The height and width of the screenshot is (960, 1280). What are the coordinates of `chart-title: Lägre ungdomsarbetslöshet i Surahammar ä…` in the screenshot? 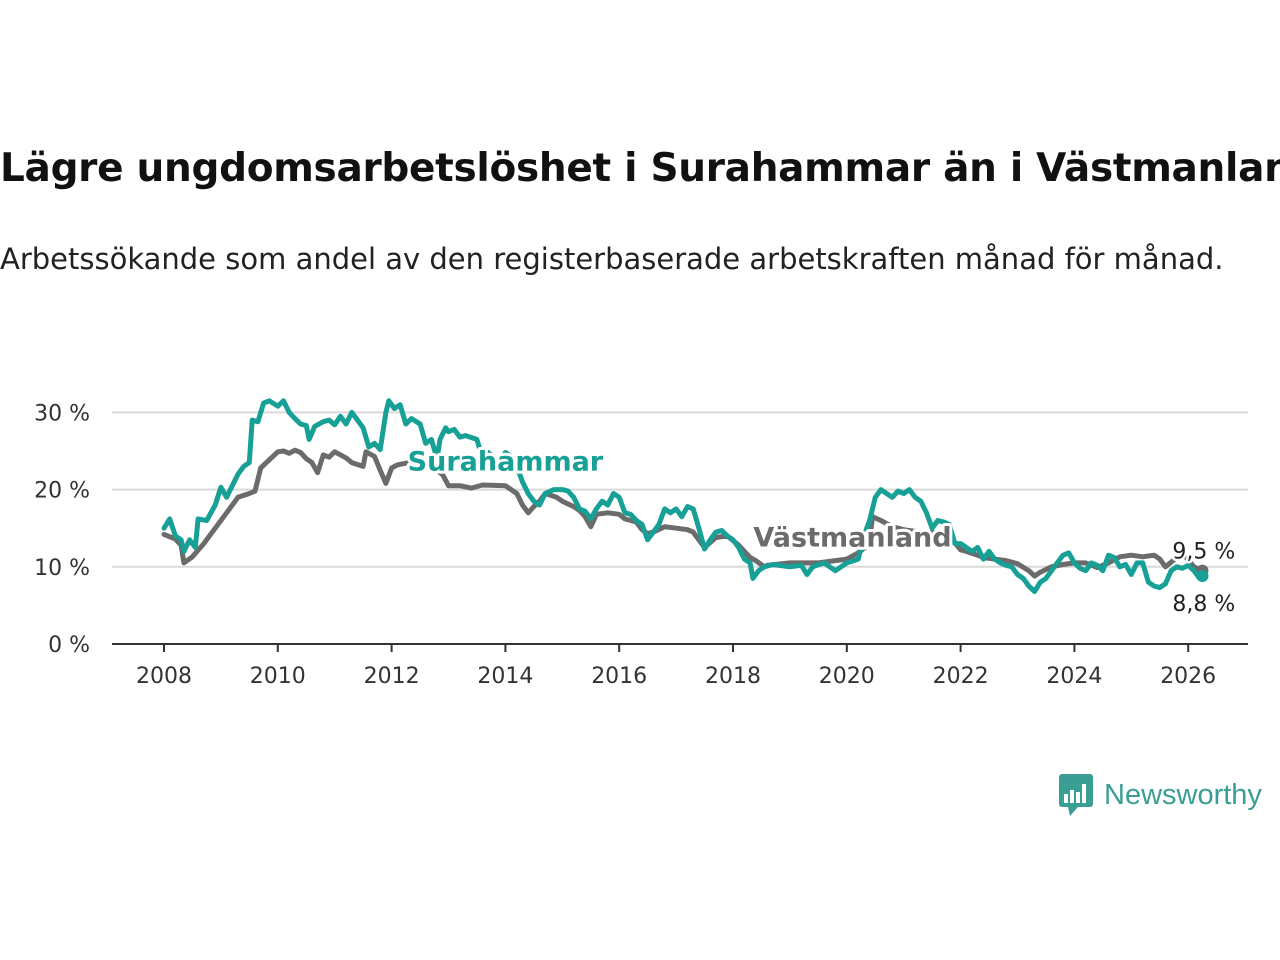 It's located at (640, 168).